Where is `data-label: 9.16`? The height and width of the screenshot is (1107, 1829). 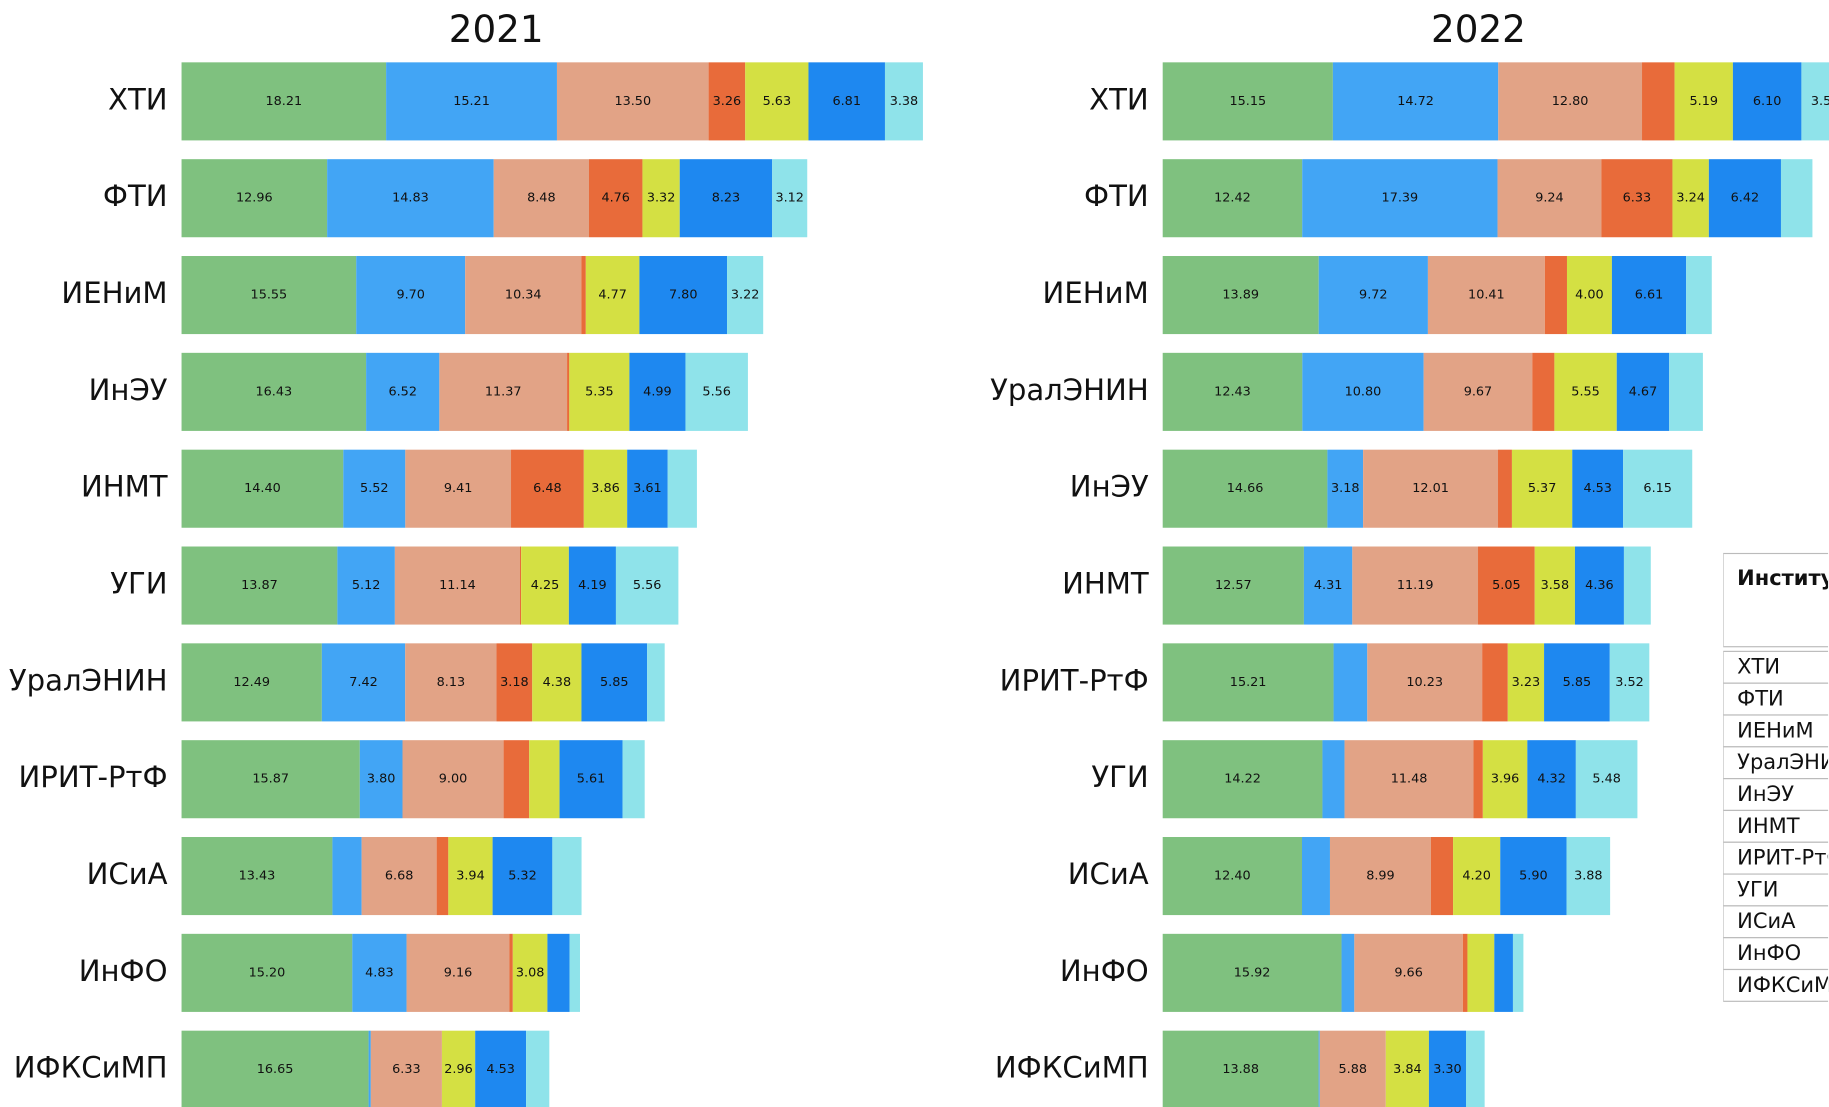 data-label: 9.16 is located at coordinates (458, 972).